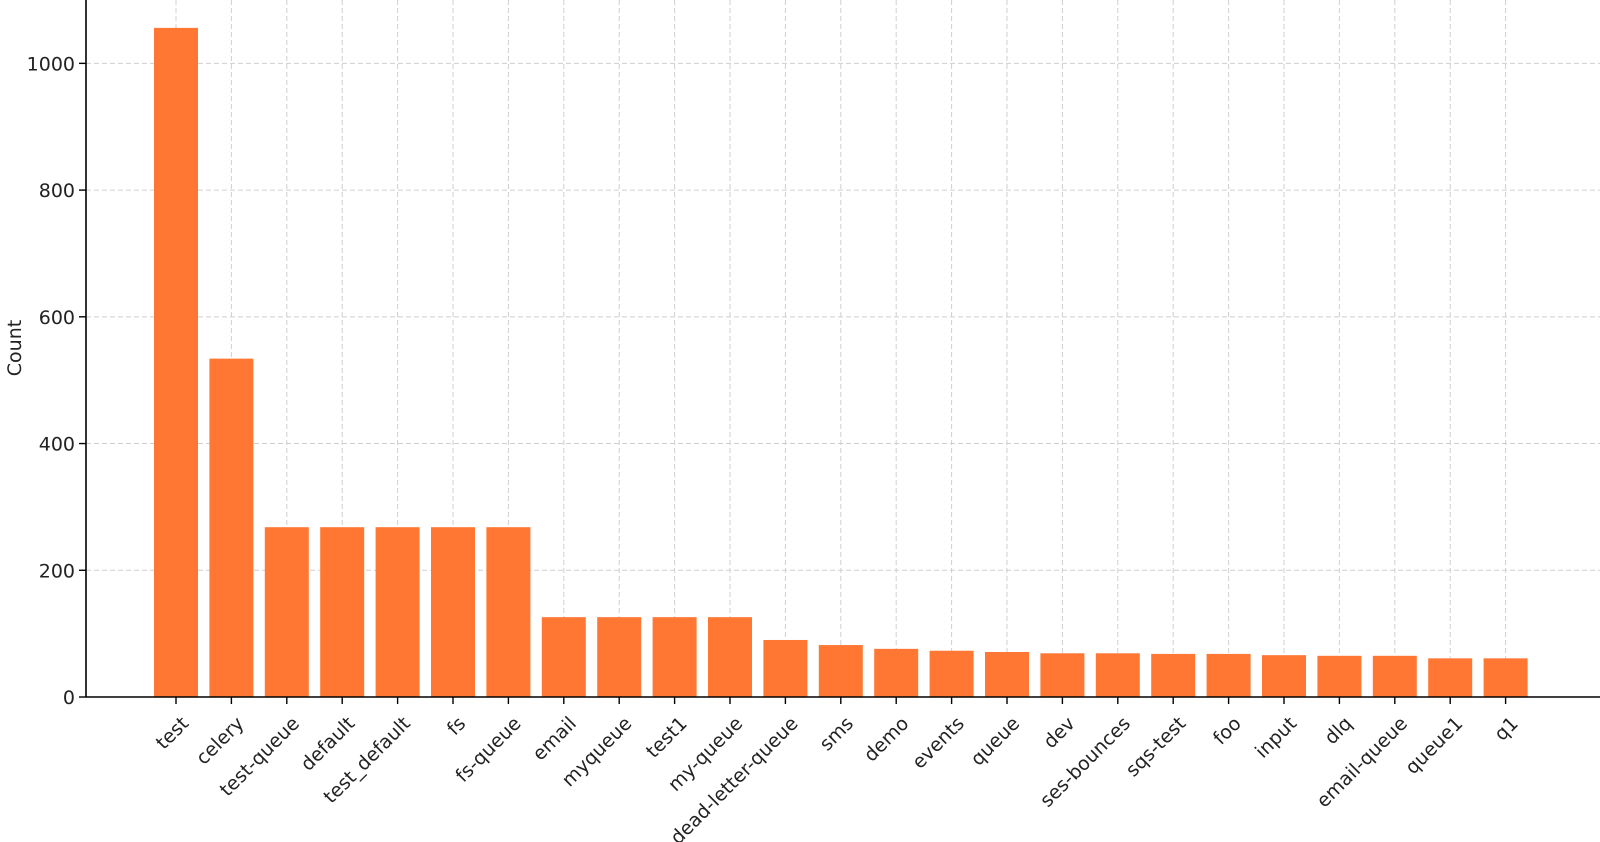 This screenshot has height=842, width=1600. I want to click on bar-email-queue, so click(1394, 676).